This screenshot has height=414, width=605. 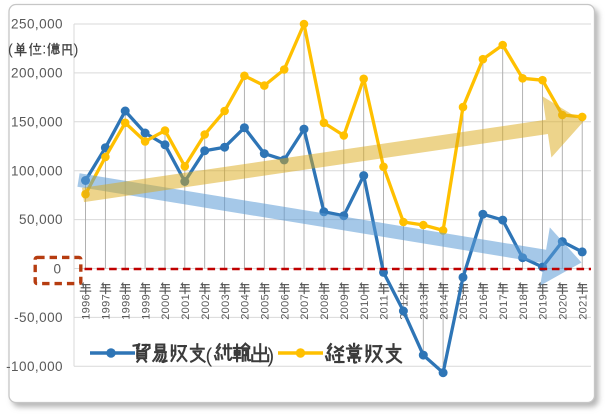 I want to click on svg-text: 1999, so click(x=146, y=307).